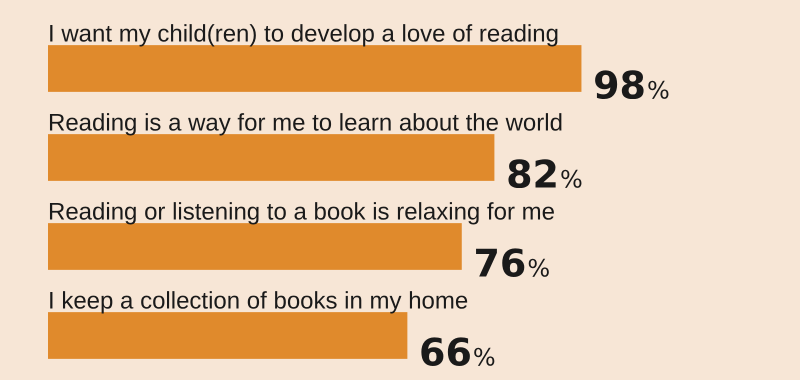 Image resolution: width=800 pixels, height=380 pixels. What do you see at coordinates (305, 123) in the screenshot?
I see `y-tick-label: Reading is a way for me to learn about the world` at bounding box center [305, 123].